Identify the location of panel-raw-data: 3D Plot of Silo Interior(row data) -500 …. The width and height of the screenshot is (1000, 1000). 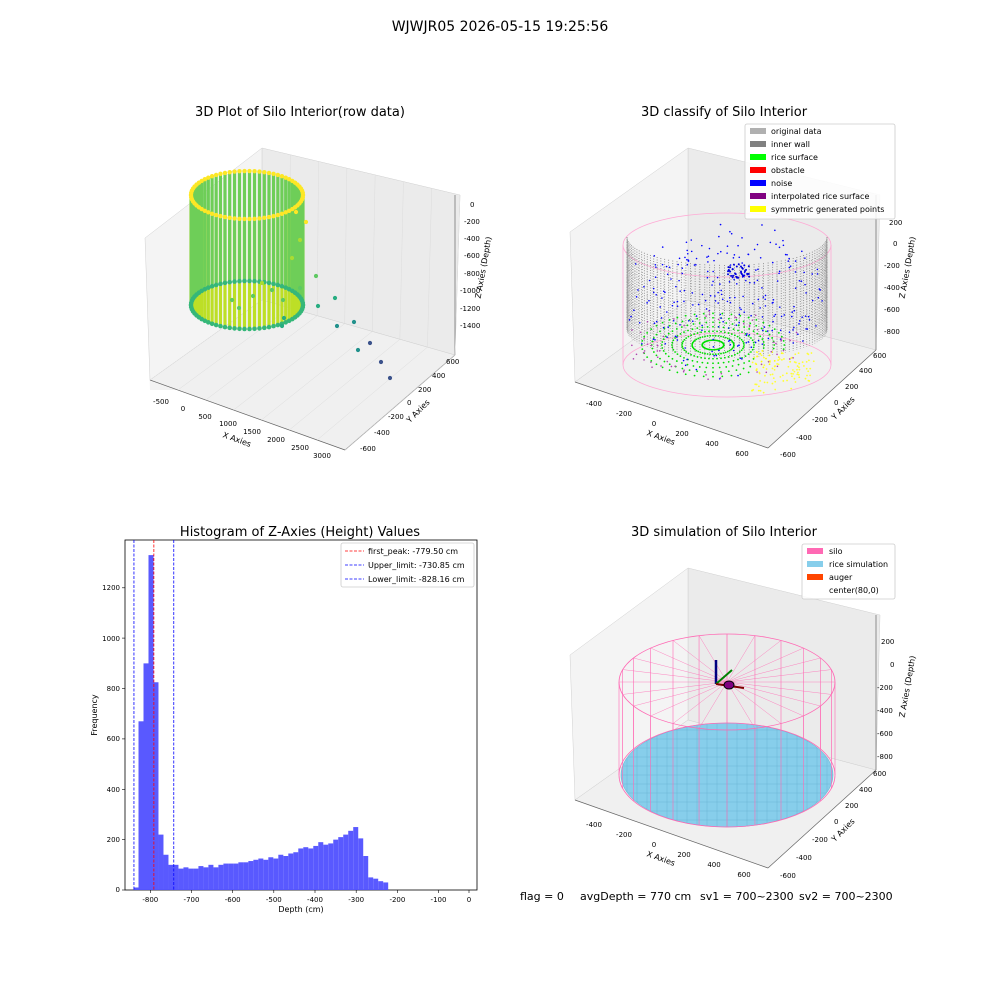
(318, 282).